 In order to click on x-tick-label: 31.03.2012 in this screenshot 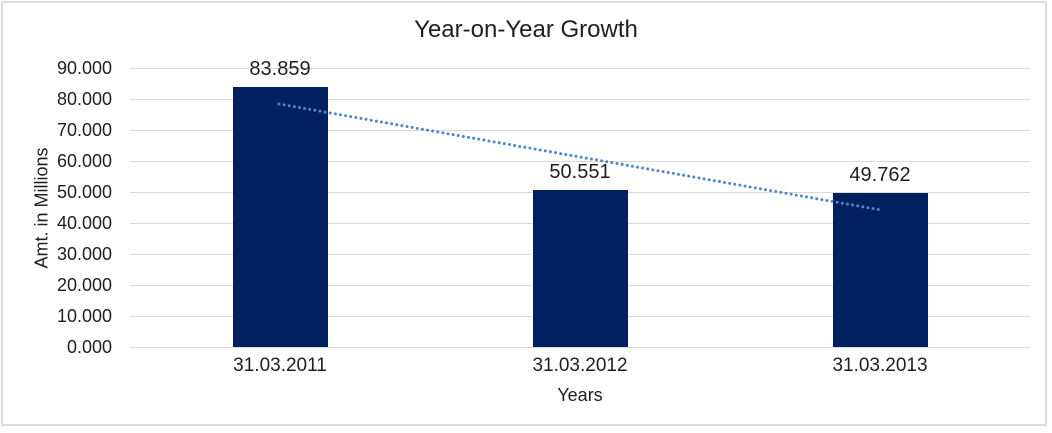, I will do `click(580, 365)`.